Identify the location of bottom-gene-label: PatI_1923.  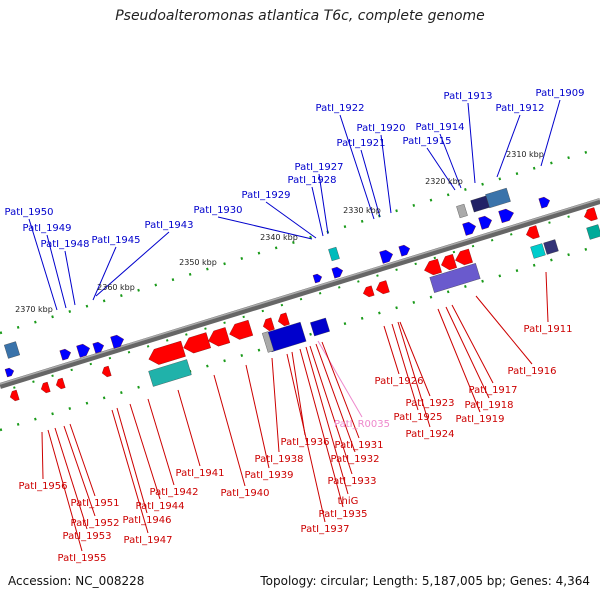
(429, 403).